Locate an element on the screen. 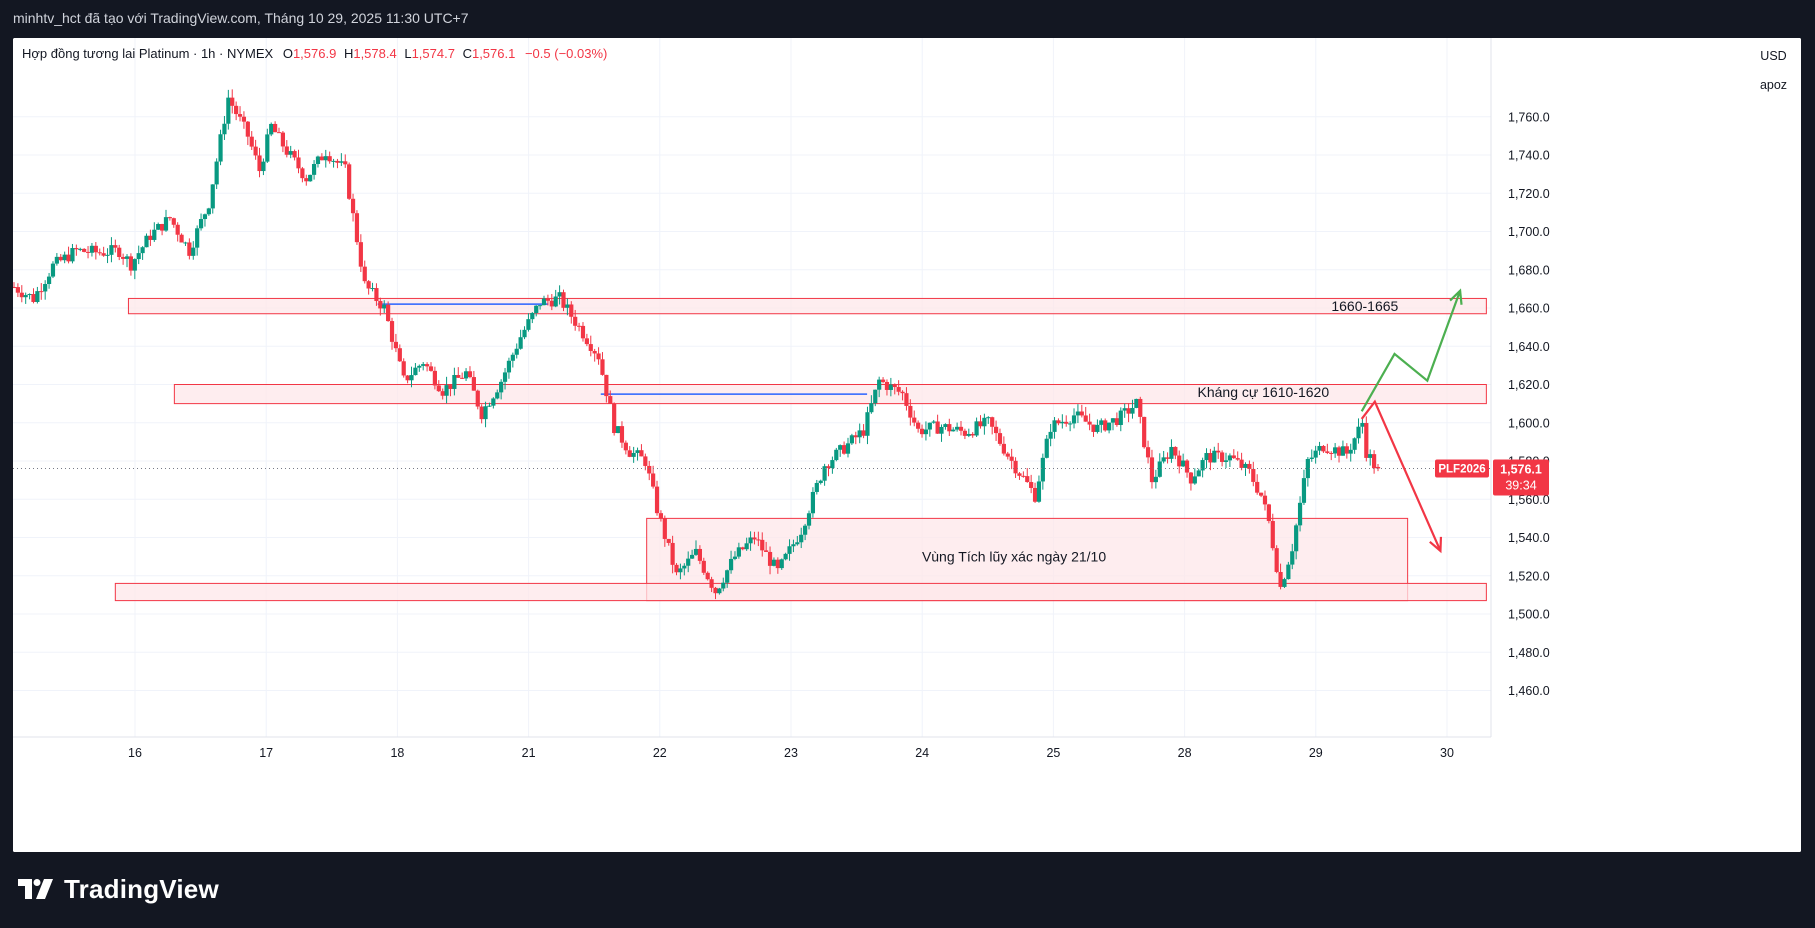 The width and height of the screenshot is (1815, 928). currency-box: USD apoz is located at coordinates (1773, 71).